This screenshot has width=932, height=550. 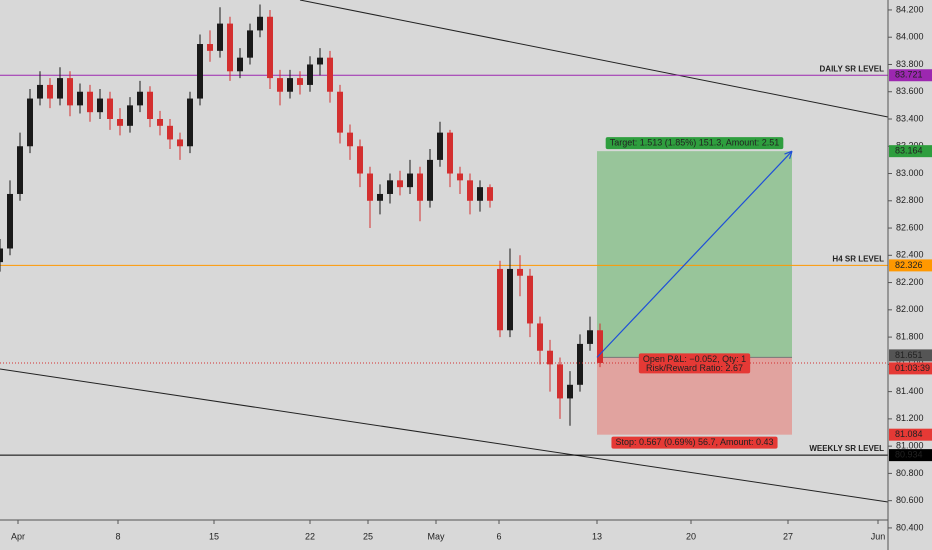 What do you see at coordinates (910, 391) in the screenshot?
I see `y-tick-label: 81.400` at bounding box center [910, 391].